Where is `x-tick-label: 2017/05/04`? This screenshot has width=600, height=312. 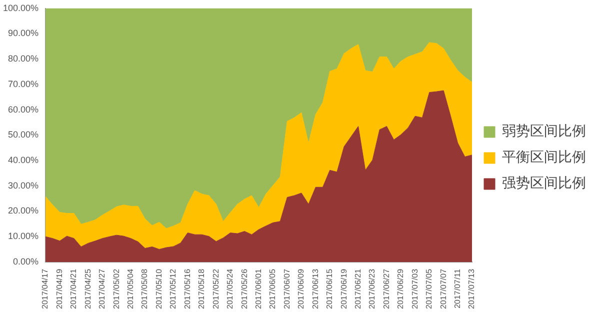 x-tick-label: 2017/05/04 is located at coordinates (131, 289).